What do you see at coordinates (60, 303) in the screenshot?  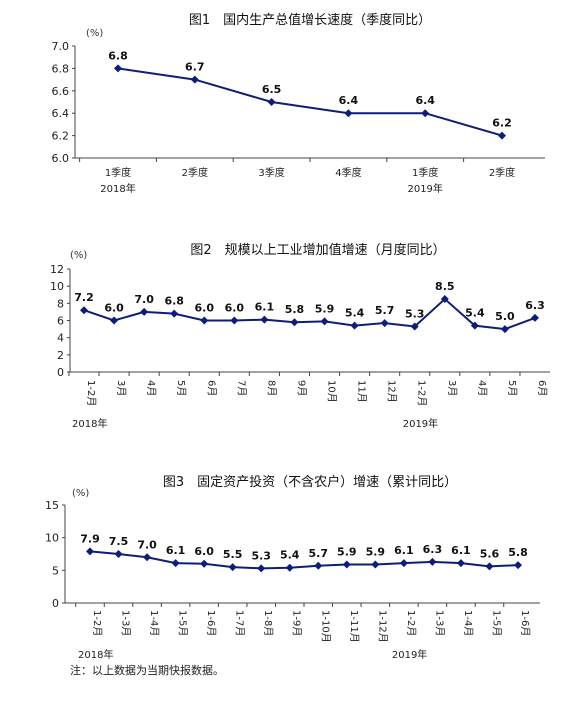 I see `c2-y-tick-label: 8` at bounding box center [60, 303].